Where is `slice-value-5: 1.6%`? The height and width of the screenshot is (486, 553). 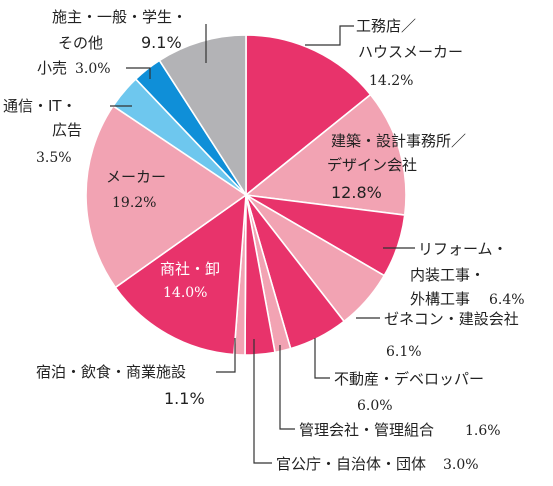 slice-value-5: 1.6% is located at coordinates (483, 431).